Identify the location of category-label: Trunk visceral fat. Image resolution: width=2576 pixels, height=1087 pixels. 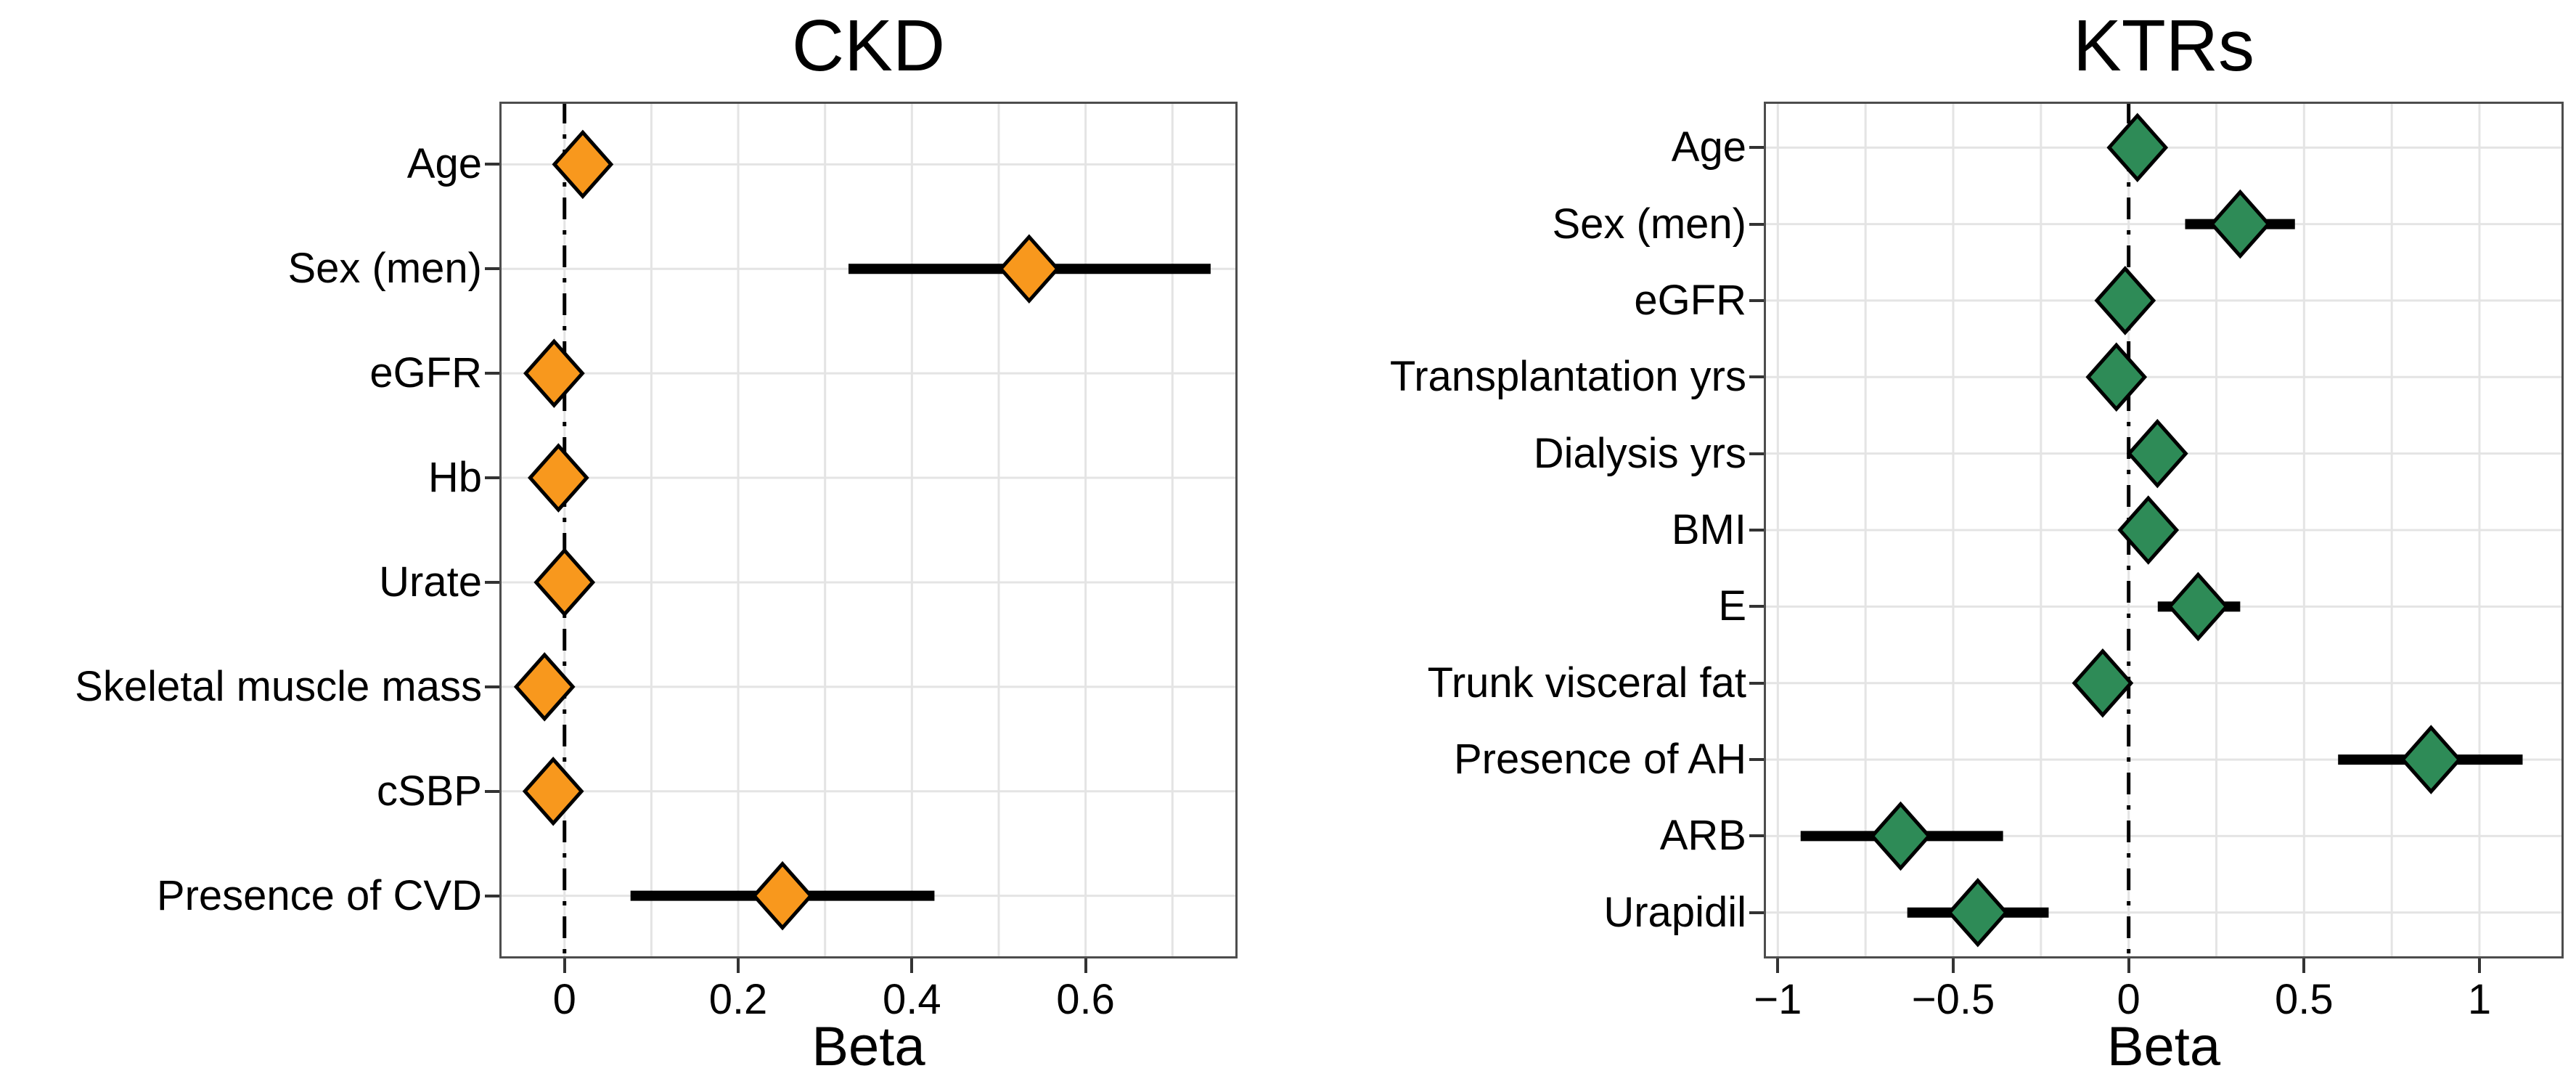
(1587, 683).